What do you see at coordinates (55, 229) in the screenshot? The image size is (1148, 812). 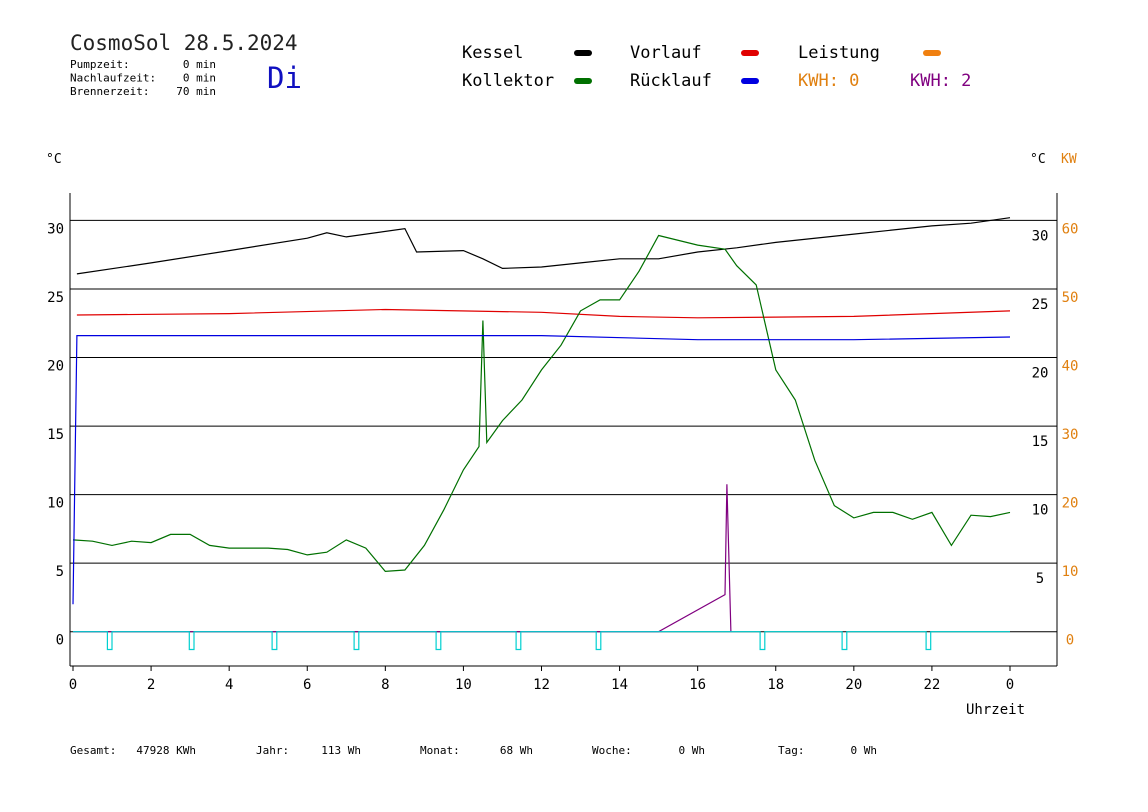 I see `y-tick-label: 30` at bounding box center [55, 229].